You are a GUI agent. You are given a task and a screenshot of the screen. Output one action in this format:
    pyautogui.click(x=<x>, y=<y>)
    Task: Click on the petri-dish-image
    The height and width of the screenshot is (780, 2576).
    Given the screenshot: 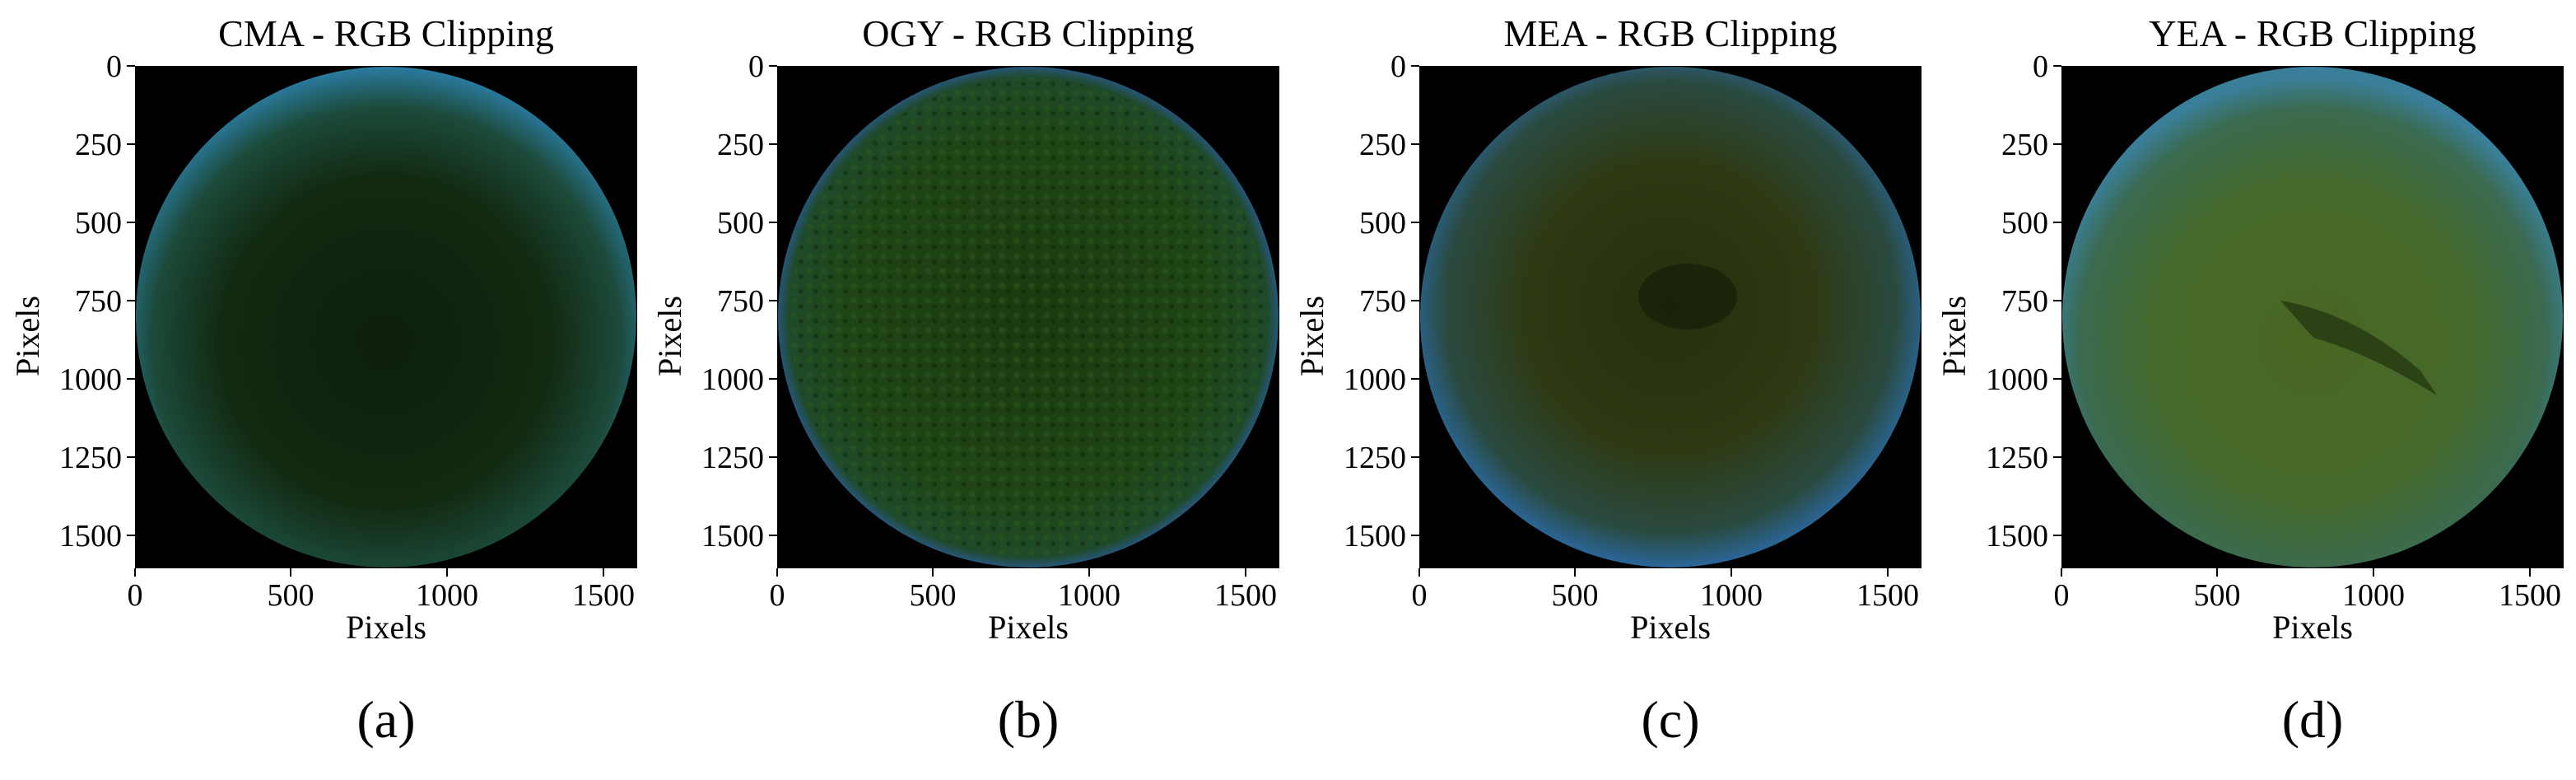 What is the action you would take?
    pyautogui.click(x=386, y=317)
    